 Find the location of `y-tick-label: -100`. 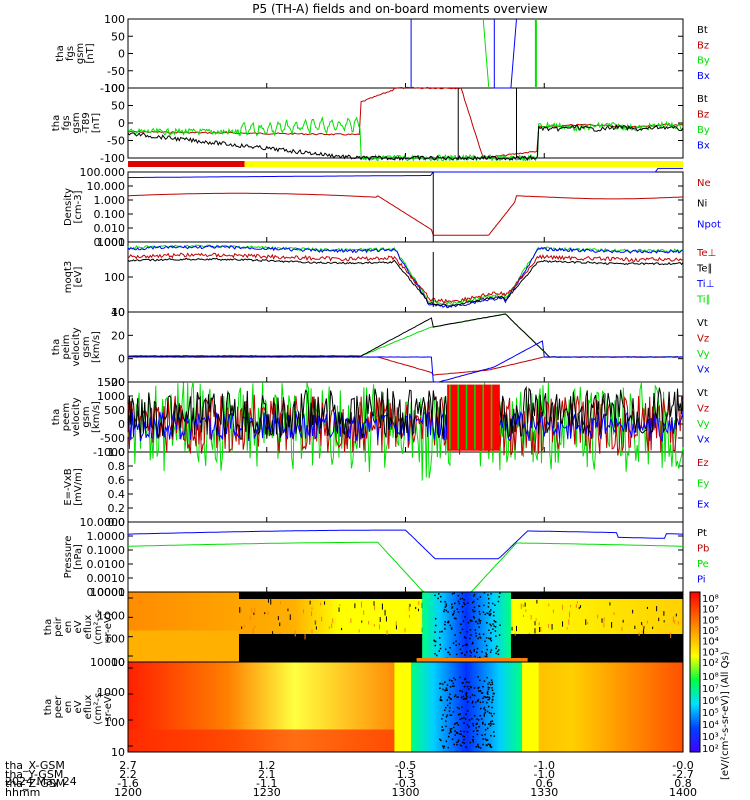

y-tick-label: -100 is located at coordinates (112, 88).